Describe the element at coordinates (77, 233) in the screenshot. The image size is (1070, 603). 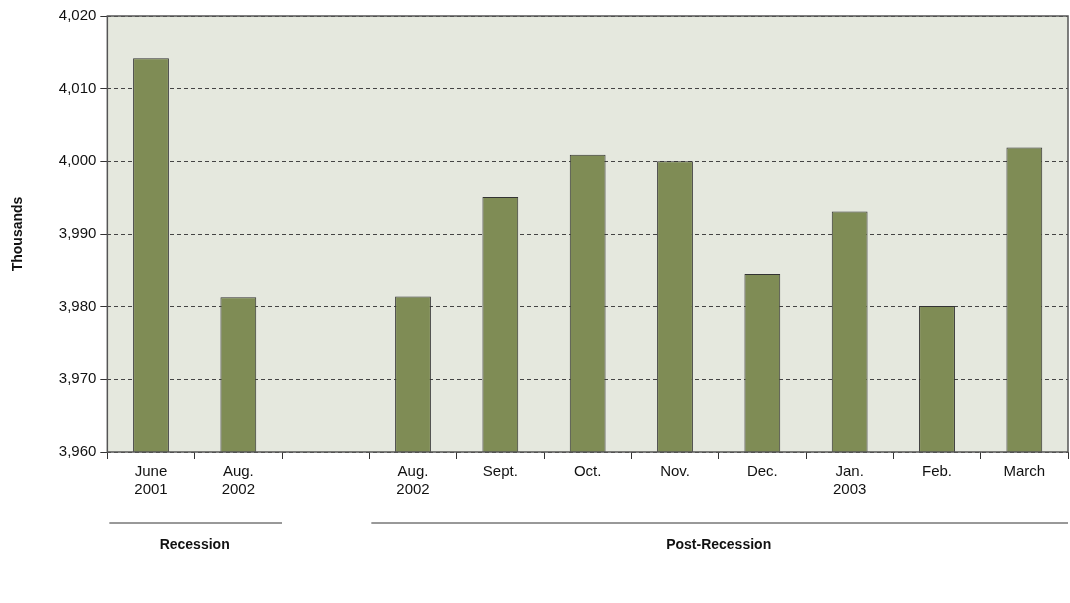
I see `y-tick-label: 3,990` at that location.